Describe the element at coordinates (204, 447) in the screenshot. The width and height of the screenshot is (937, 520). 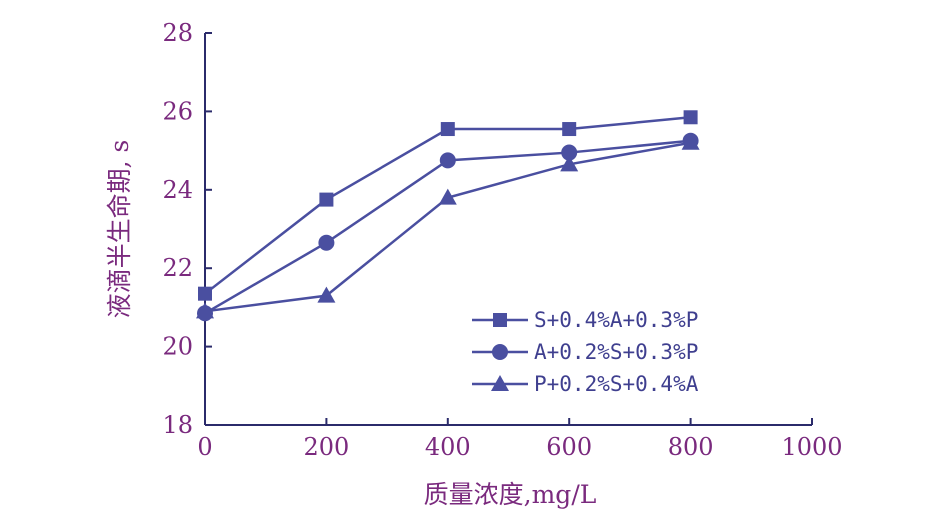
I see `x-tick-label: 0` at that location.